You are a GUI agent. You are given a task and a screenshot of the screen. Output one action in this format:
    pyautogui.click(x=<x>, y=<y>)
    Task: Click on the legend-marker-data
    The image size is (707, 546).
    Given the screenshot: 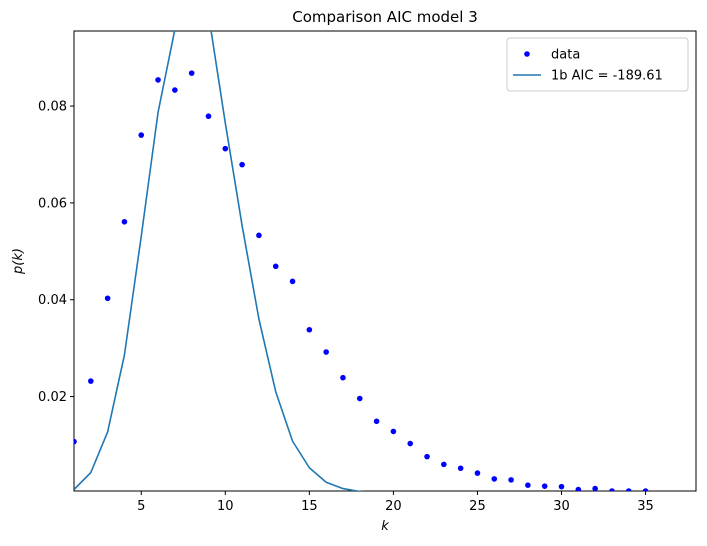 What is the action you would take?
    pyautogui.click(x=527, y=54)
    